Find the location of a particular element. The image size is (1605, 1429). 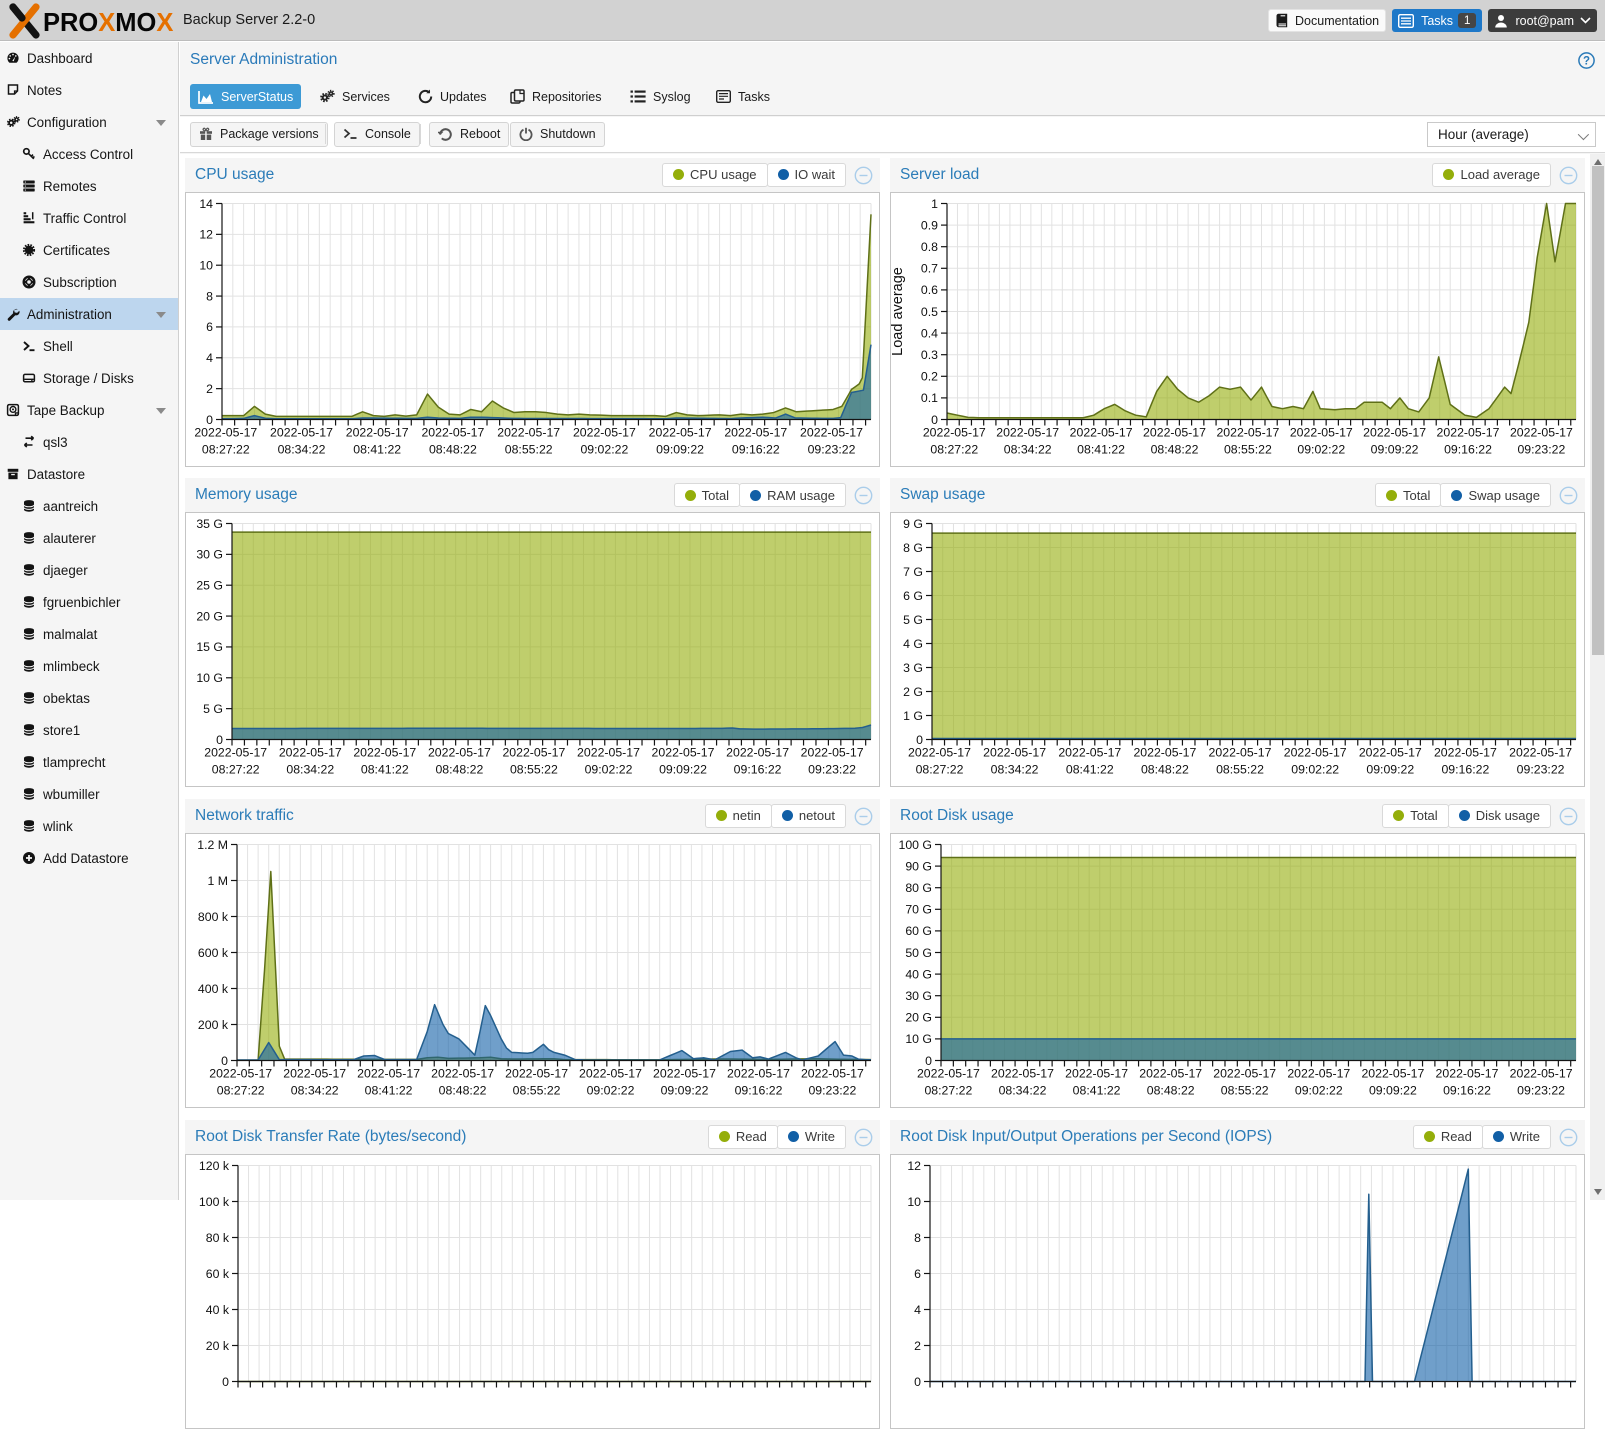

svg-text: 15 G is located at coordinates (209, 647).